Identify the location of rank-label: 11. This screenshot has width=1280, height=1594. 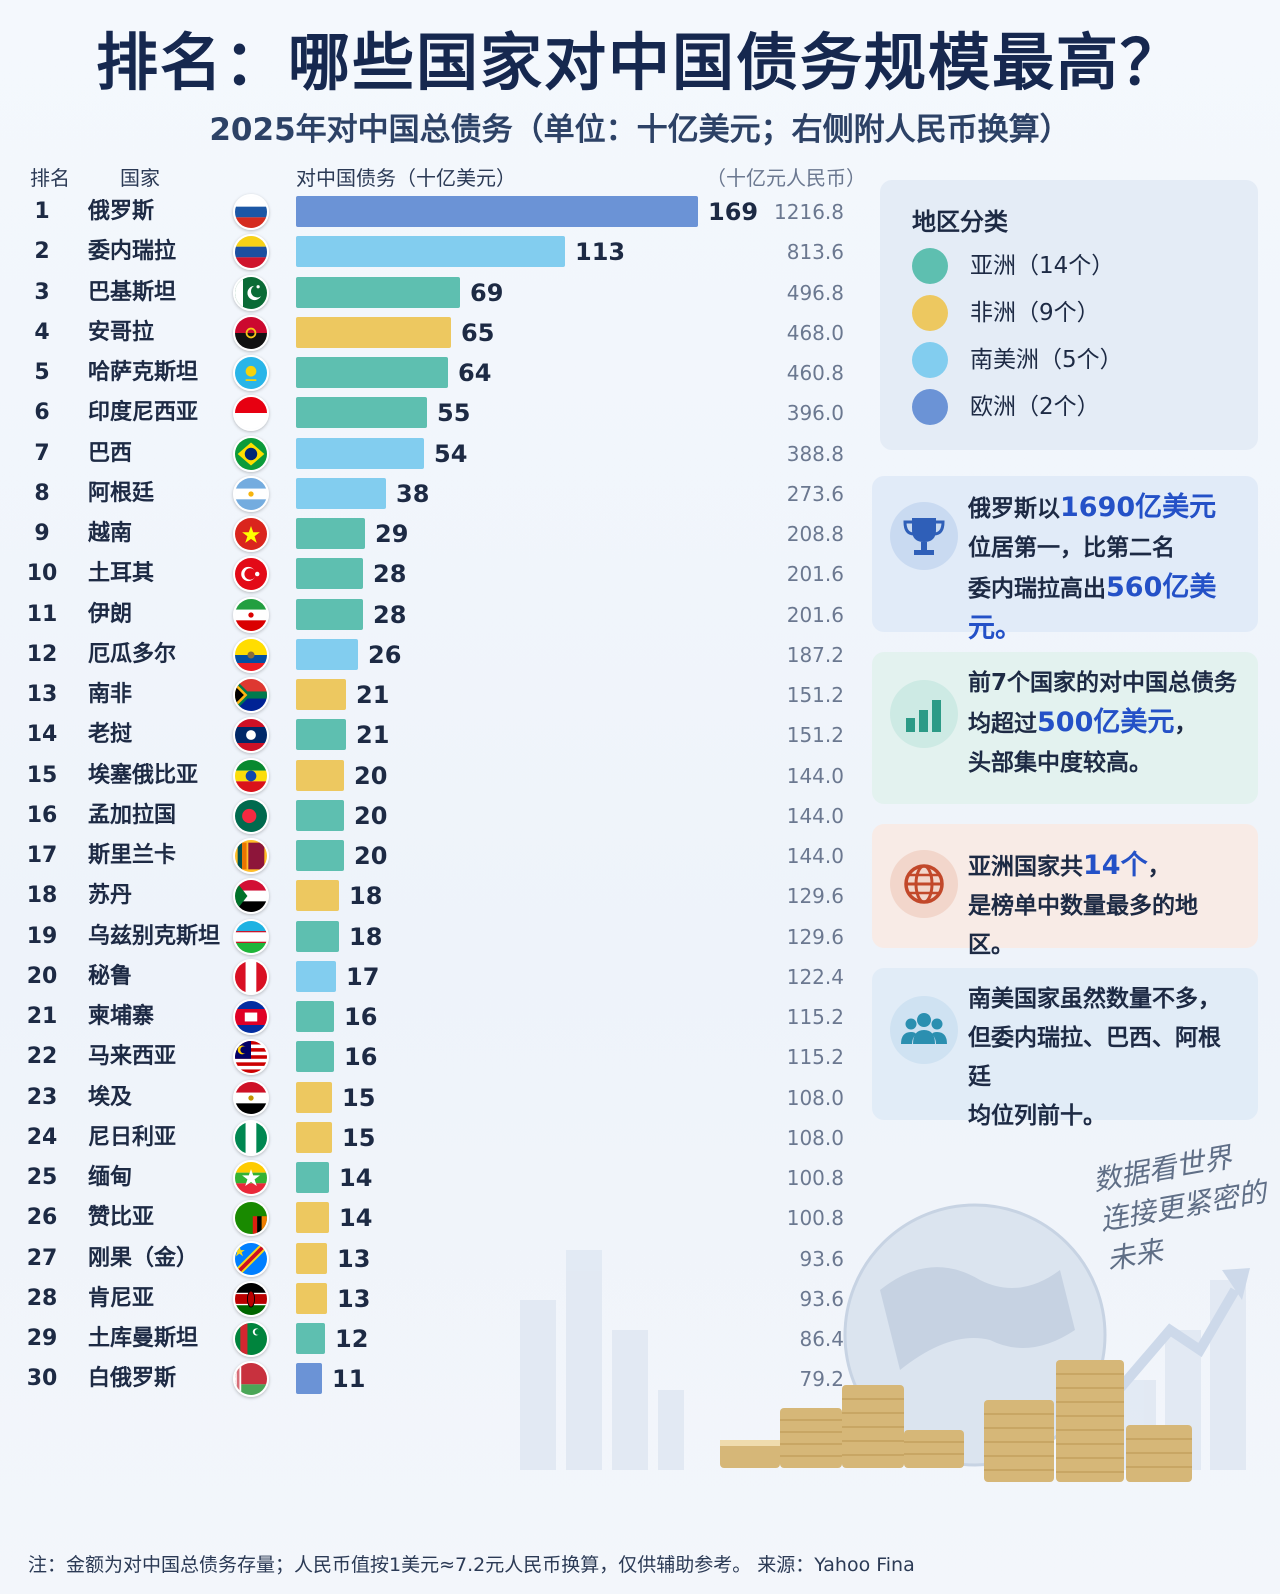
(42, 614).